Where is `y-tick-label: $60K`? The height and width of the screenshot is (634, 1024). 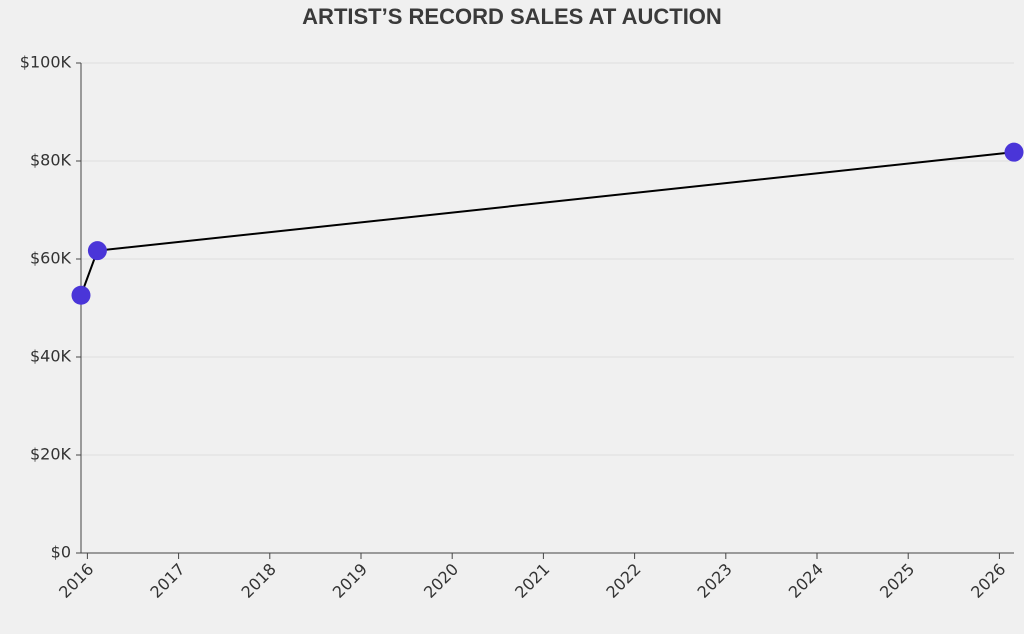
y-tick-label: $60K is located at coordinates (51, 258).